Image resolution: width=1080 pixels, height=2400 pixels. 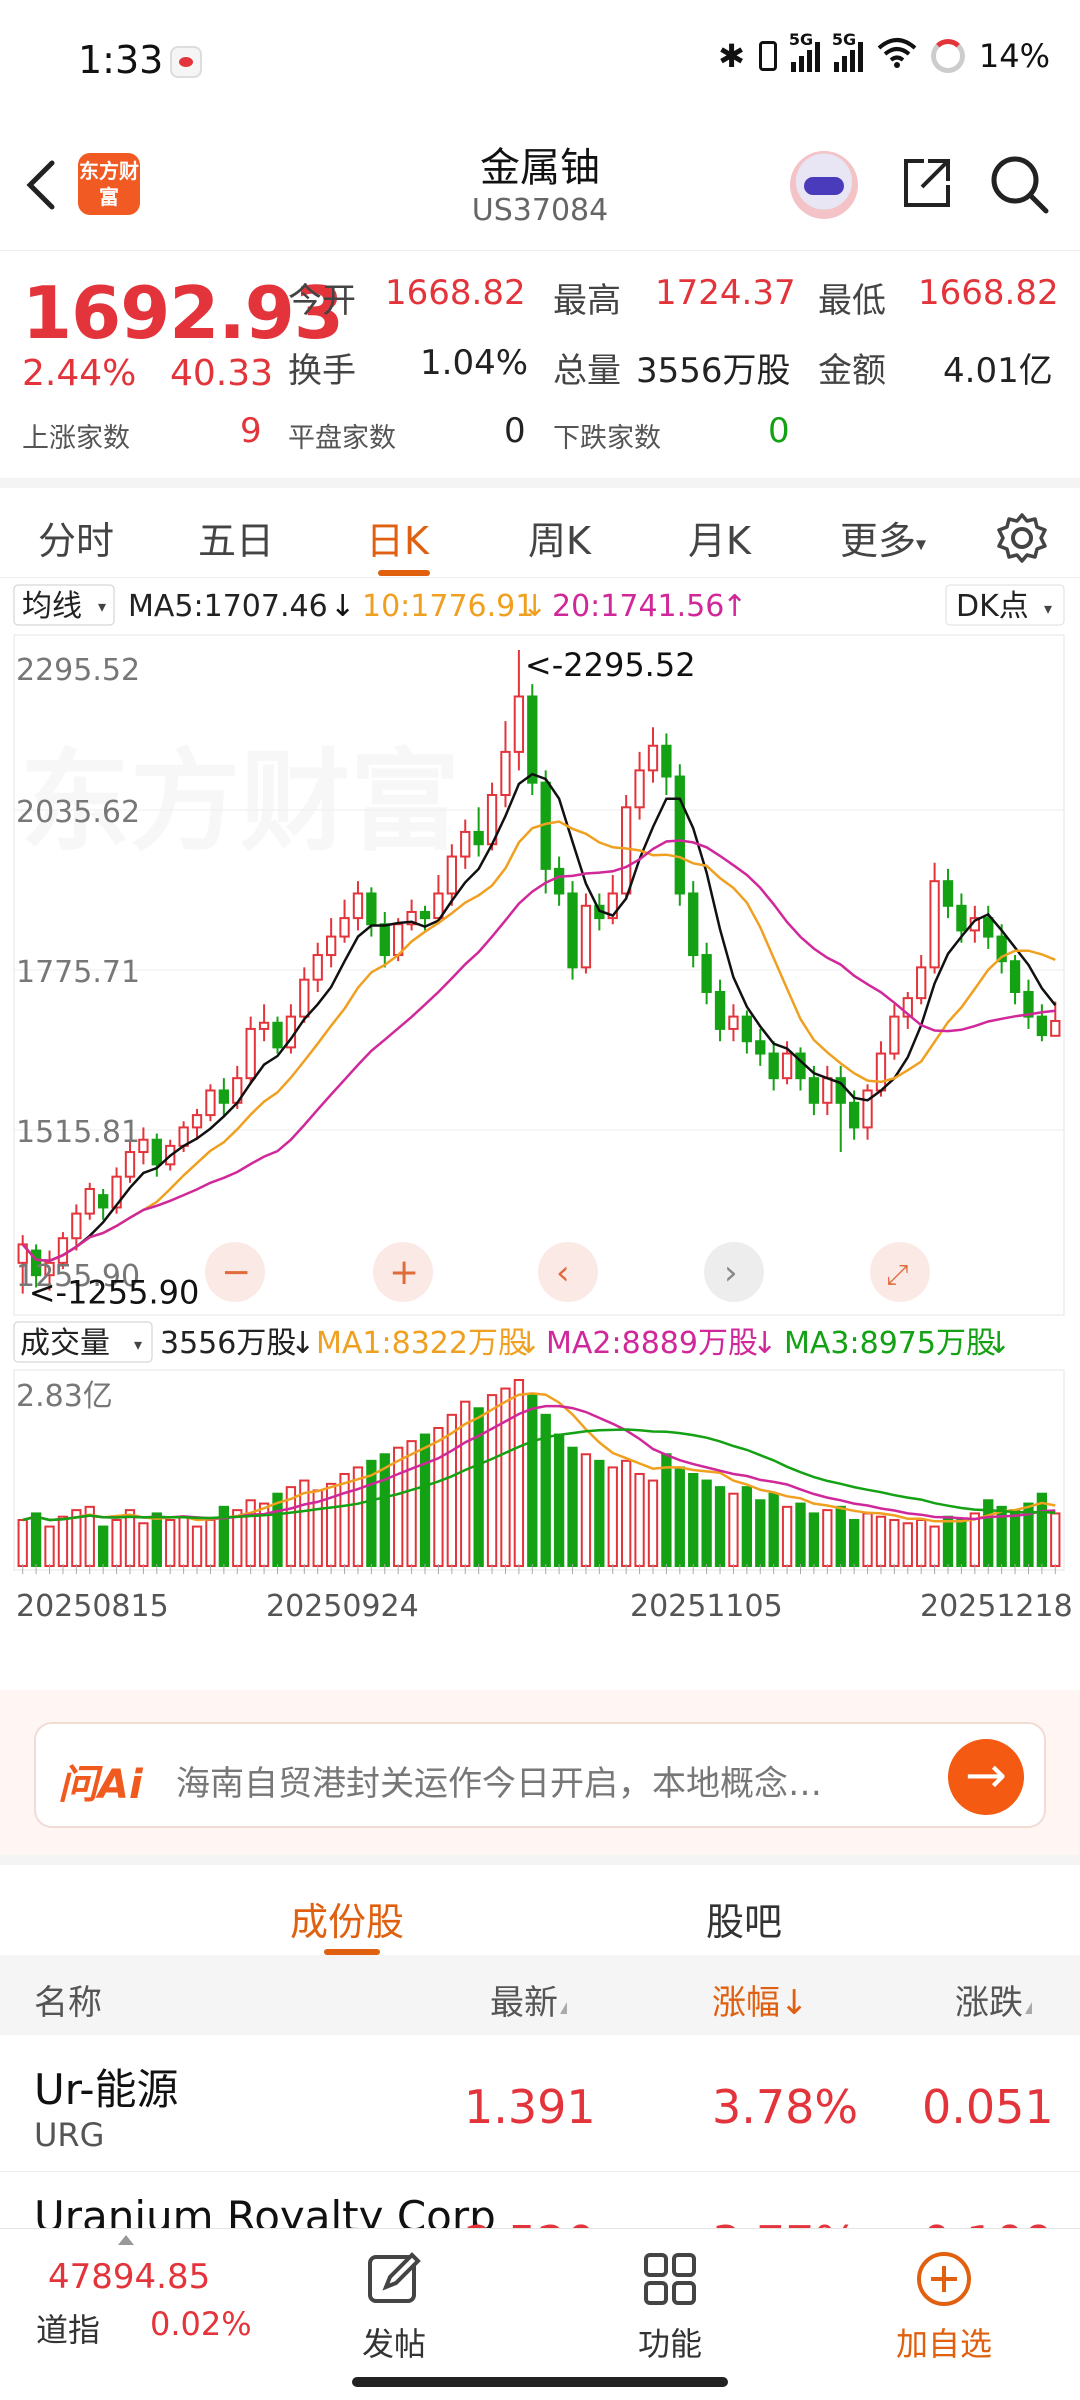 What do you see at coordinates (725, 293) in the screenshot?
I see `high-value: 1724.37` at bounding box center [725, 293].